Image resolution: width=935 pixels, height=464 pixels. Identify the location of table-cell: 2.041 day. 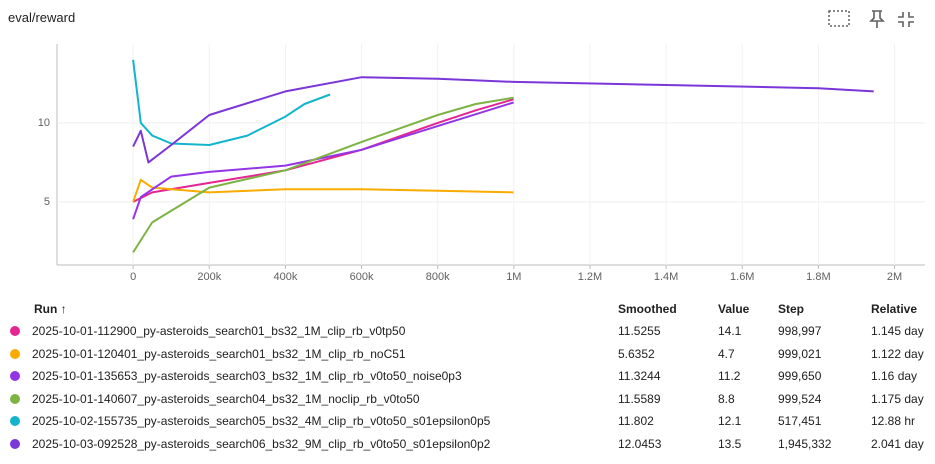
(903, 444).